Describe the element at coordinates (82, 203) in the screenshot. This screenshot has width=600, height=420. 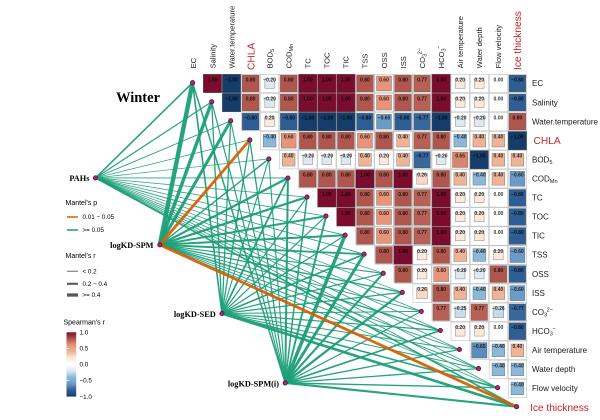
I see `svg-text: Mantel's p` at that location.